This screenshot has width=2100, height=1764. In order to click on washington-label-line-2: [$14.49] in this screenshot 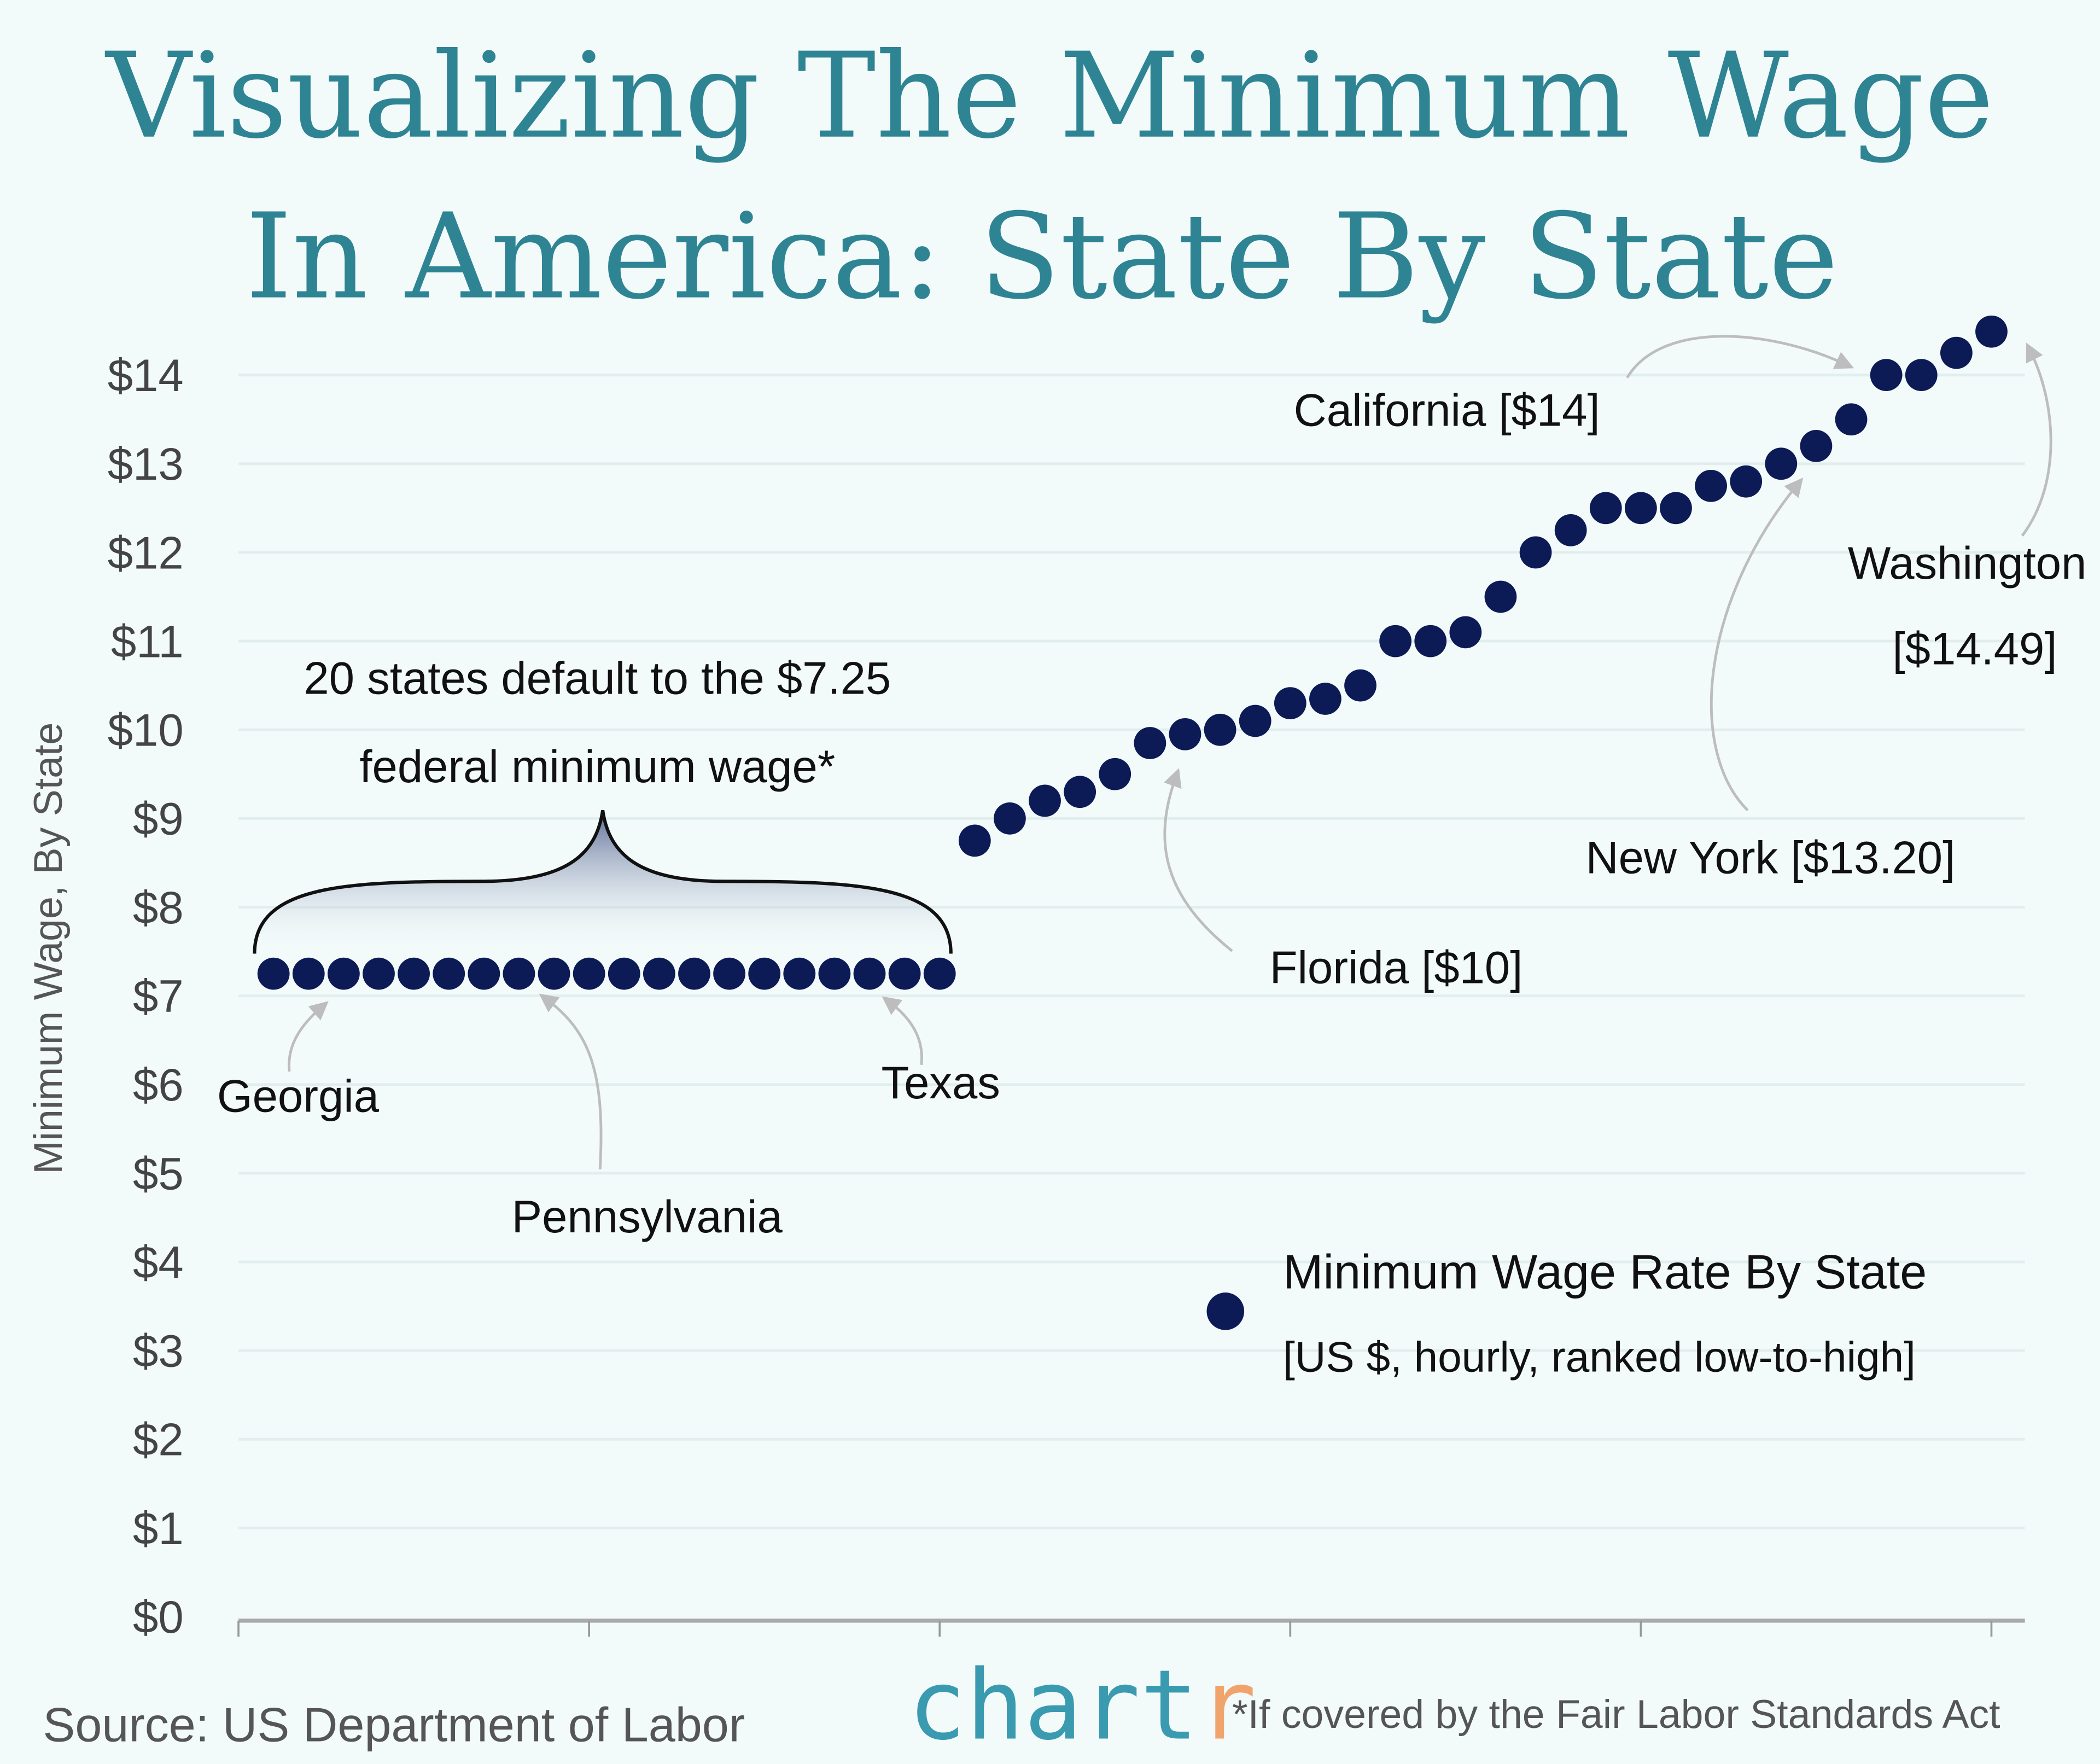, I will do `click(1975, 649)`.